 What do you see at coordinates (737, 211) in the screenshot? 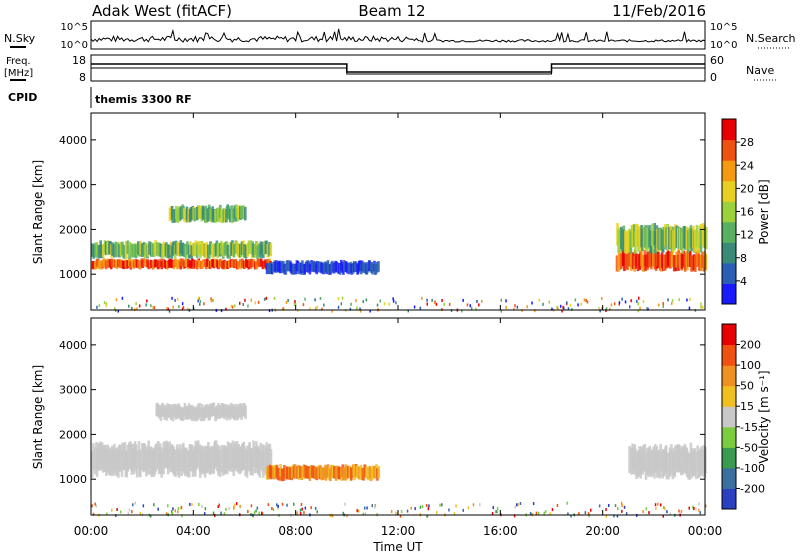
I see `power-colorbar: 4 8 12 16 20 24 28` at bounding box center [737, 211].